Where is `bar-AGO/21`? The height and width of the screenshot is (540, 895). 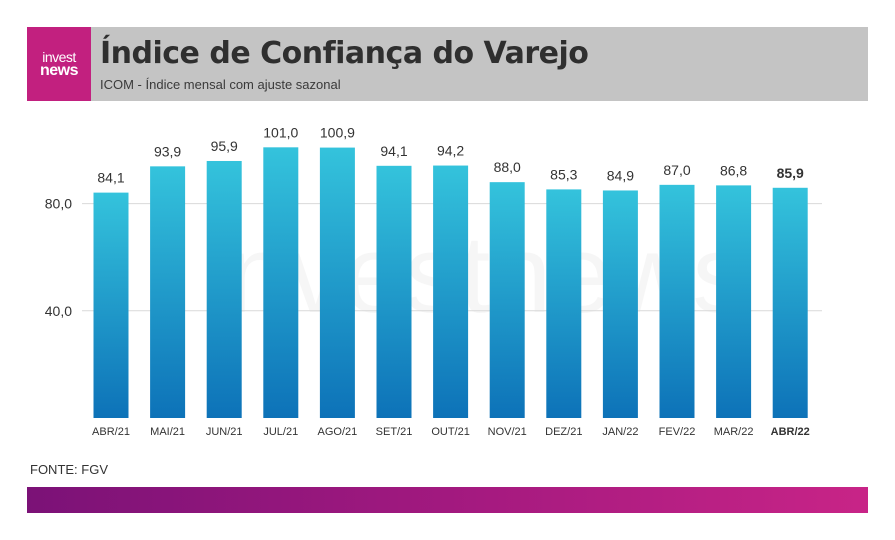 bar-AGO/21 is located at coordinates (337, 282).